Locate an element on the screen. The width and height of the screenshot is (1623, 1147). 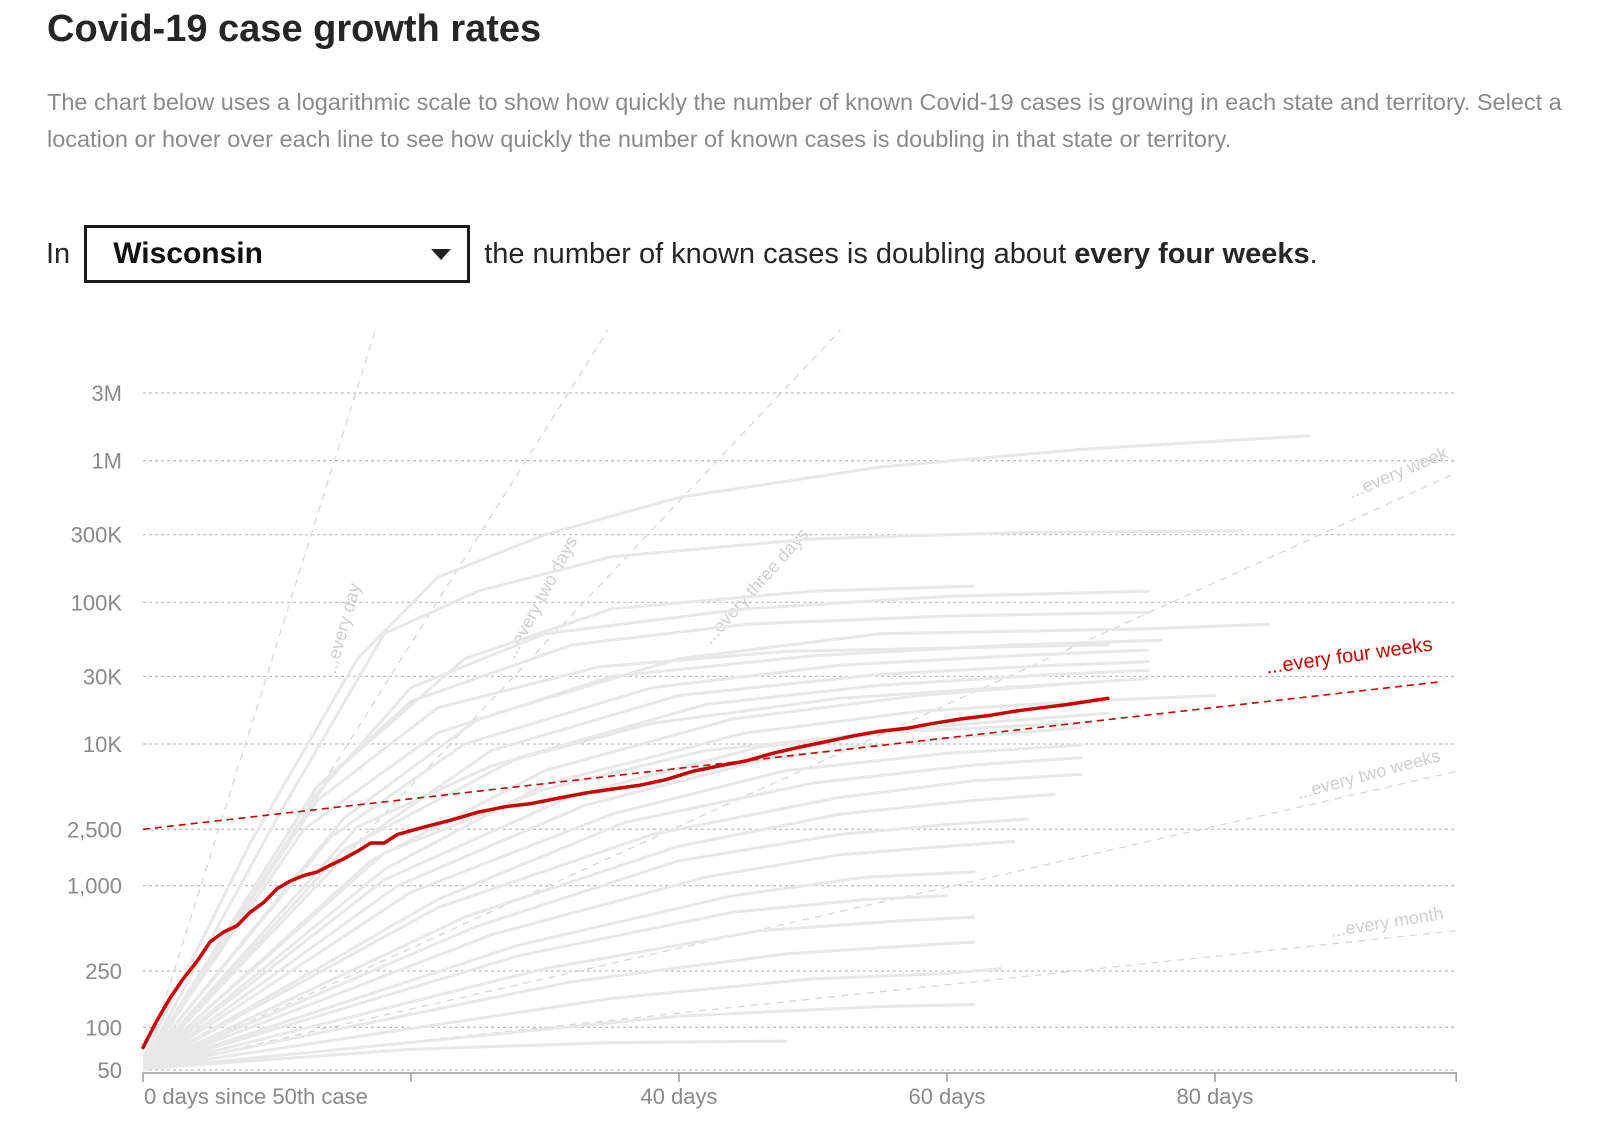
location-dropdown: Wisconsin is located at coordinates (277, 254).